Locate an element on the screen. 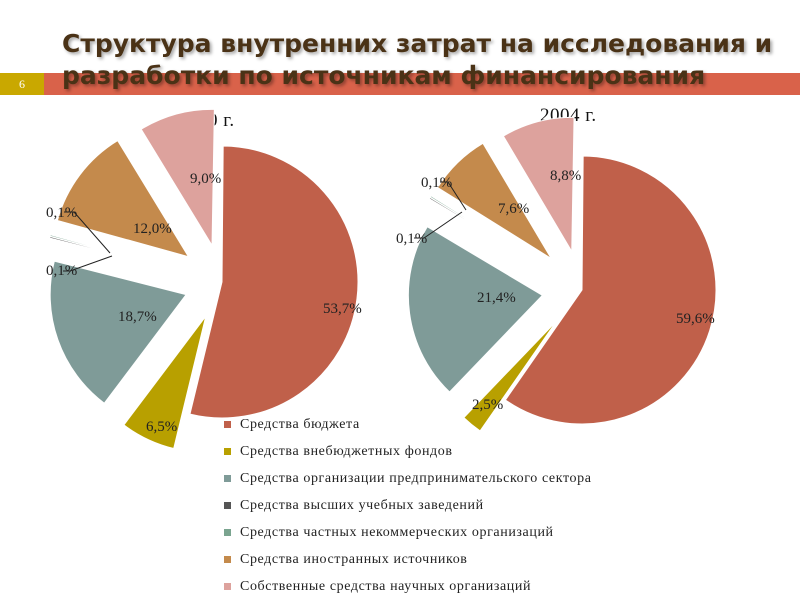  legend-item: Средства внебюджетных фондов is located at coordinates (408, 451).